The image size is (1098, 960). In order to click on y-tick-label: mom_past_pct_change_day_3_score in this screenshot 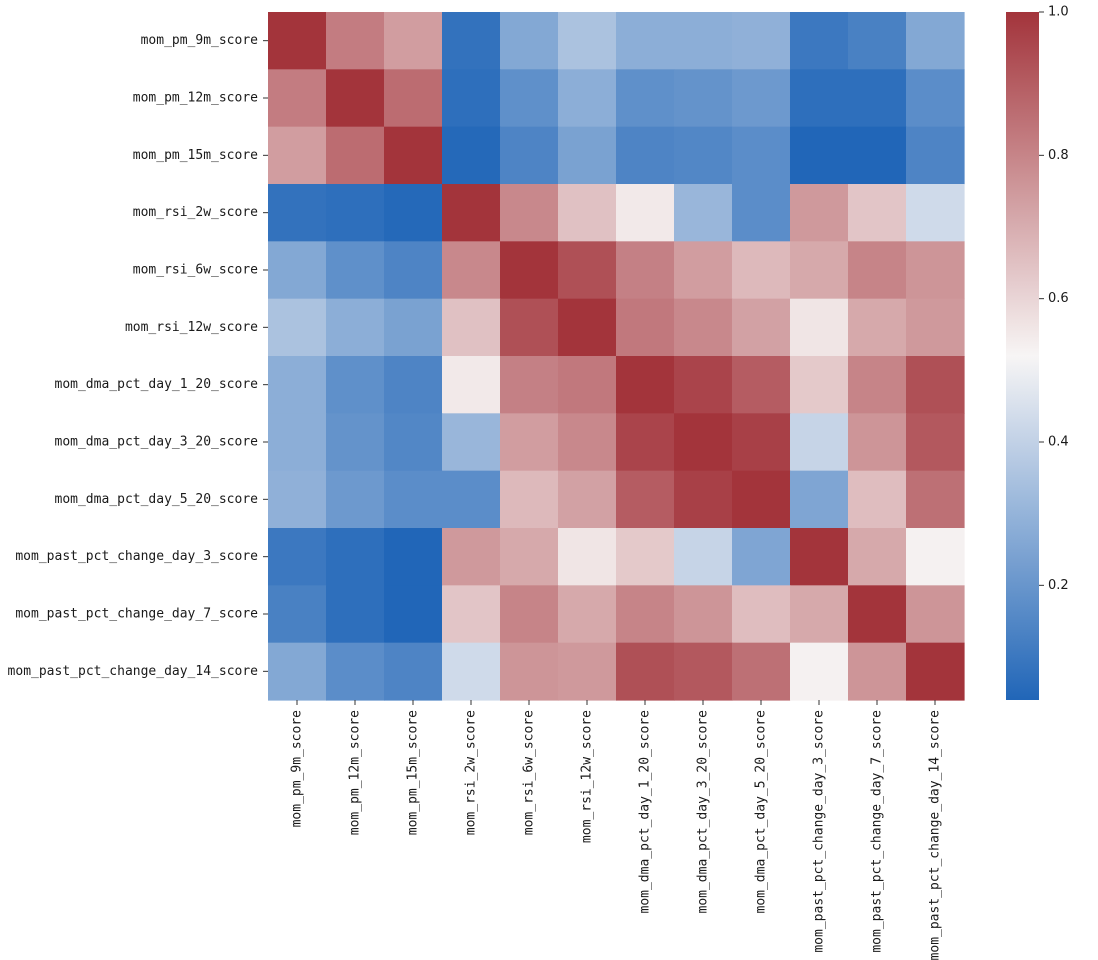, I will do `click(136, 556)`.